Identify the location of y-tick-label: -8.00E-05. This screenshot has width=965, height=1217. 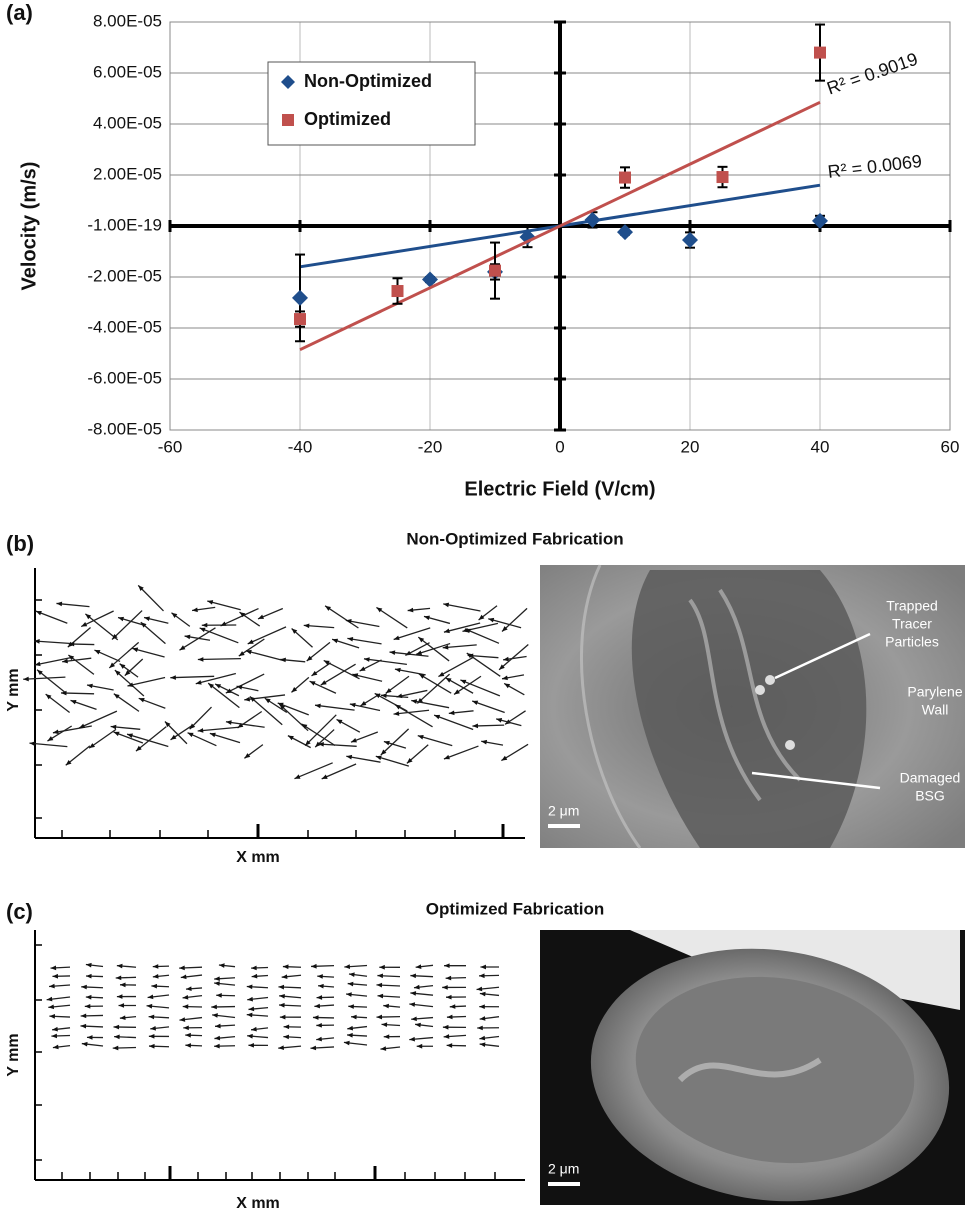
(124, 428).